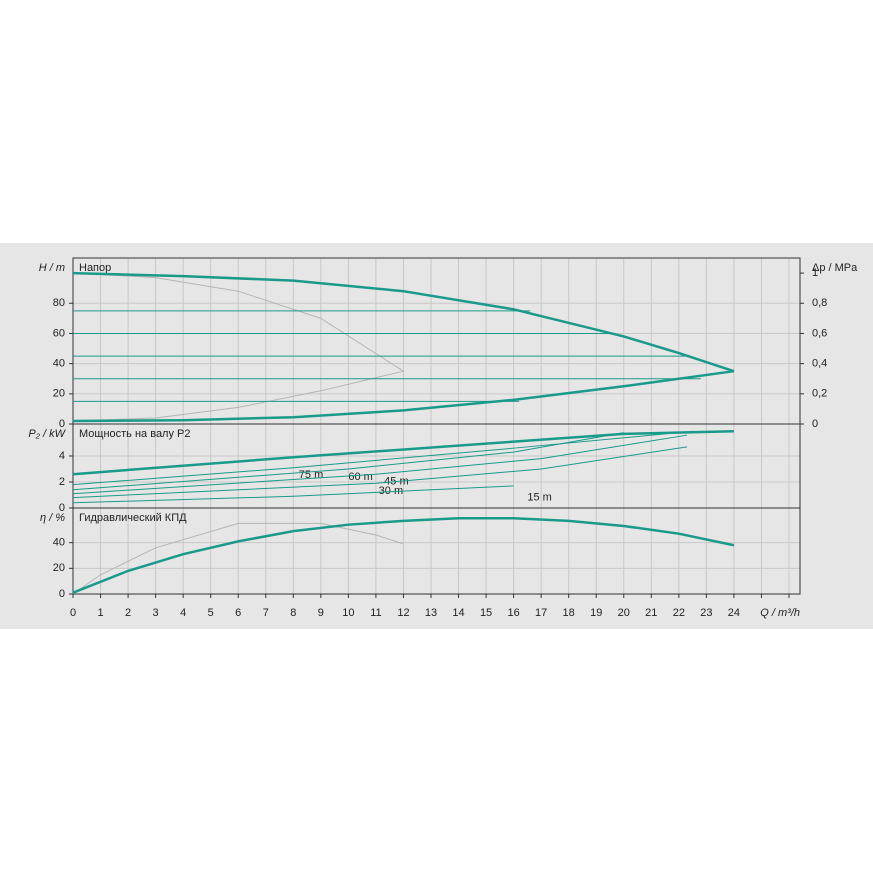 This screenshot has width=873, height=878. Describe the element at coordinates (62, 482) in the screenshot. I see `y-tick-label: 2` at that location.